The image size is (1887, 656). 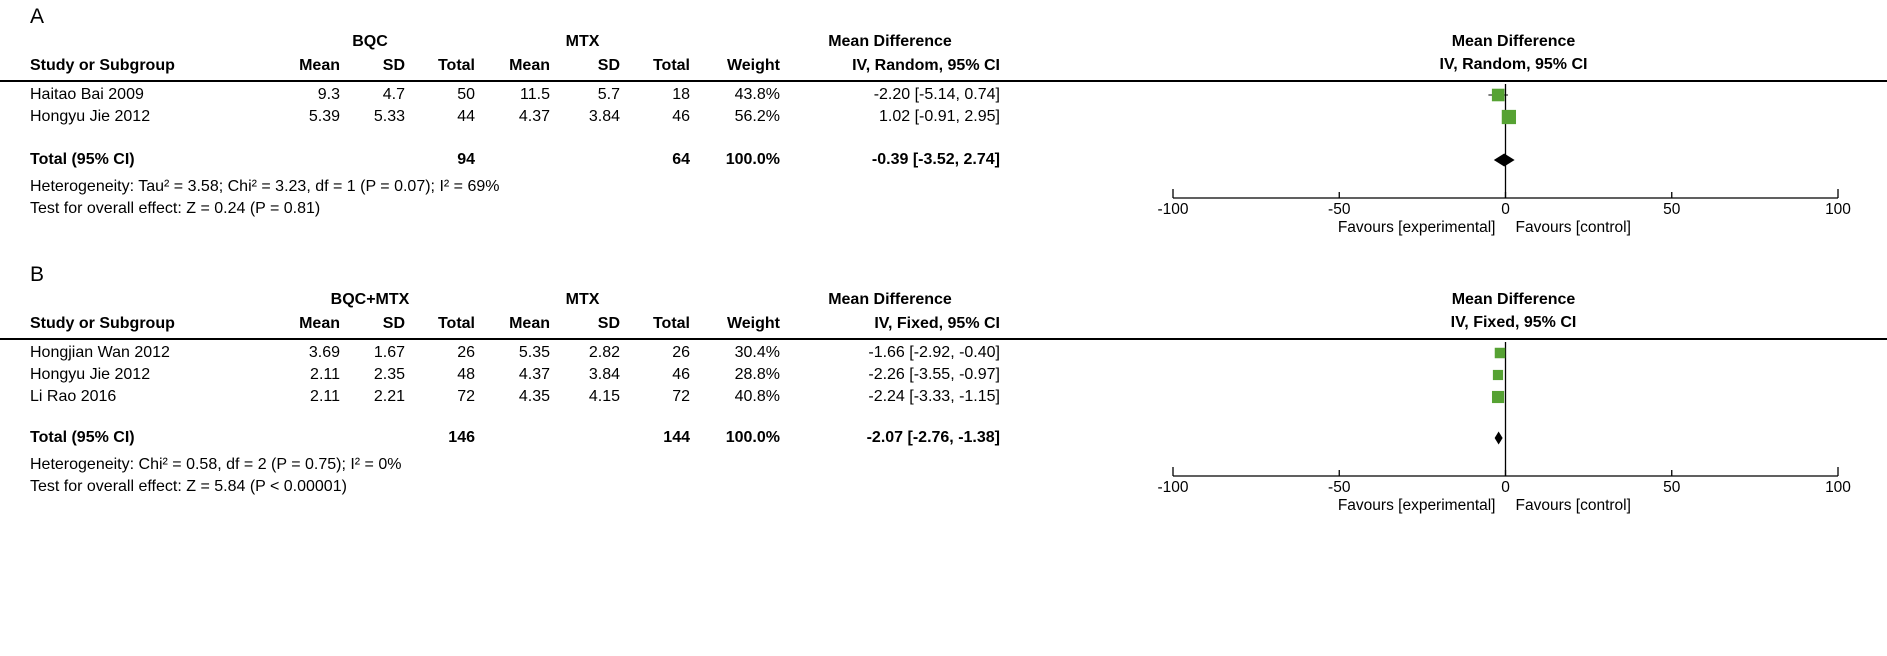 I want to click on sd1-value: 1.67, so click(x=389, y=352).